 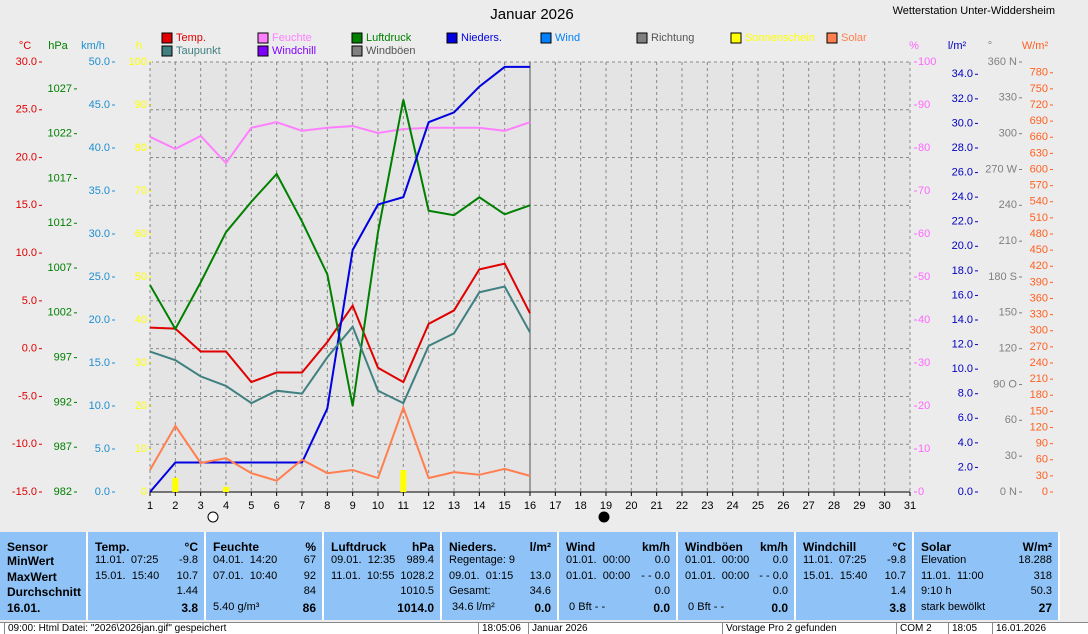 I want to click on moon-full, so click(x=213, y=517).